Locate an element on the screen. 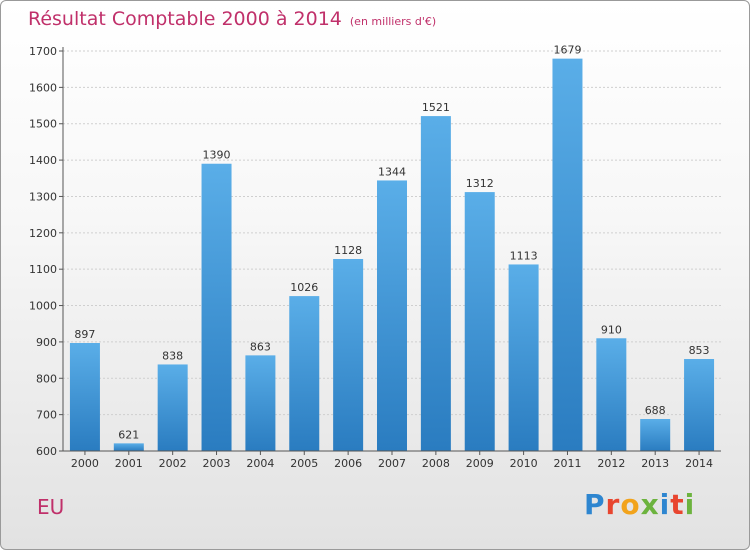  data-label: 688 is located at coordinates (655, 410).